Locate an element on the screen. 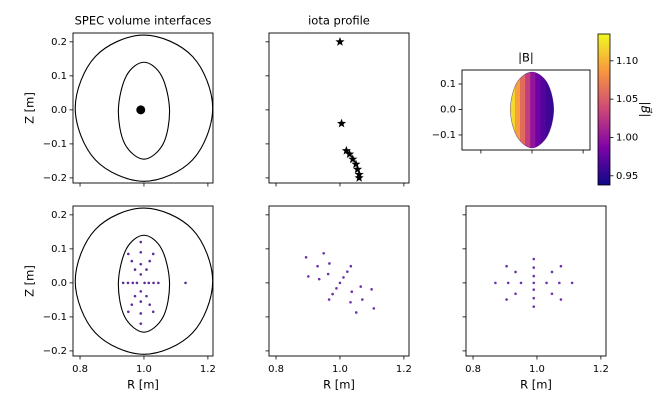 Image resolution: width=670 pixels, height=414 pixels. colorbar is located at coordinates (604, 109).